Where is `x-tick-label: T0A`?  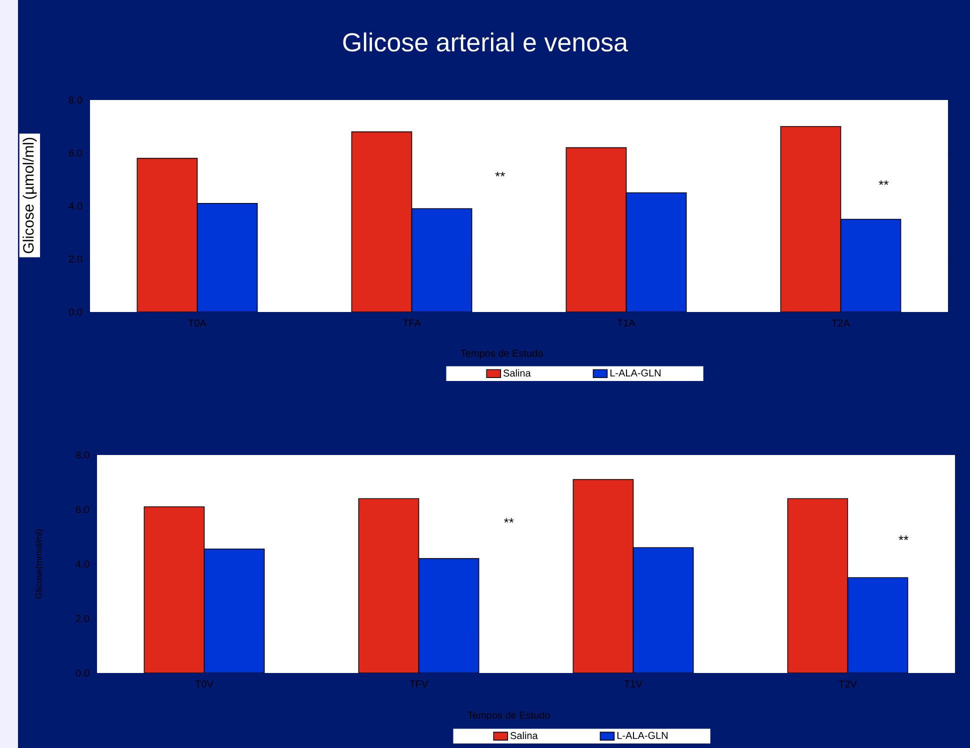
x-tick-label: T0A is located at coordinates (197, 323).